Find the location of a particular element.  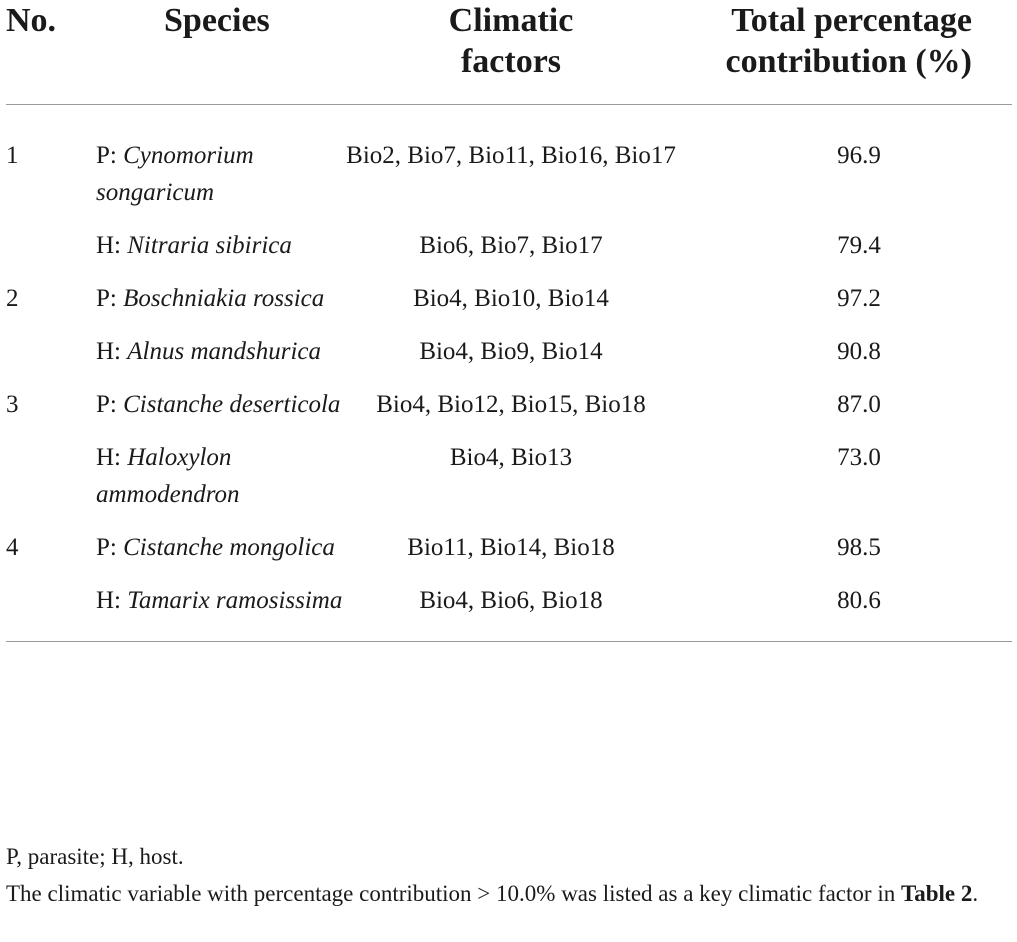

cell-climatic-factors: Bio11, Bio14, Bio18 is located at coordinates (511, 547).